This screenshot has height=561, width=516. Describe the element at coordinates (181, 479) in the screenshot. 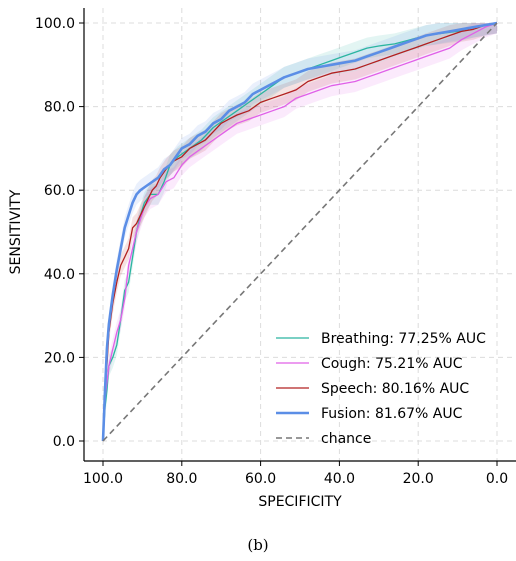

I see `x-tick-label: 80.0` at that location.